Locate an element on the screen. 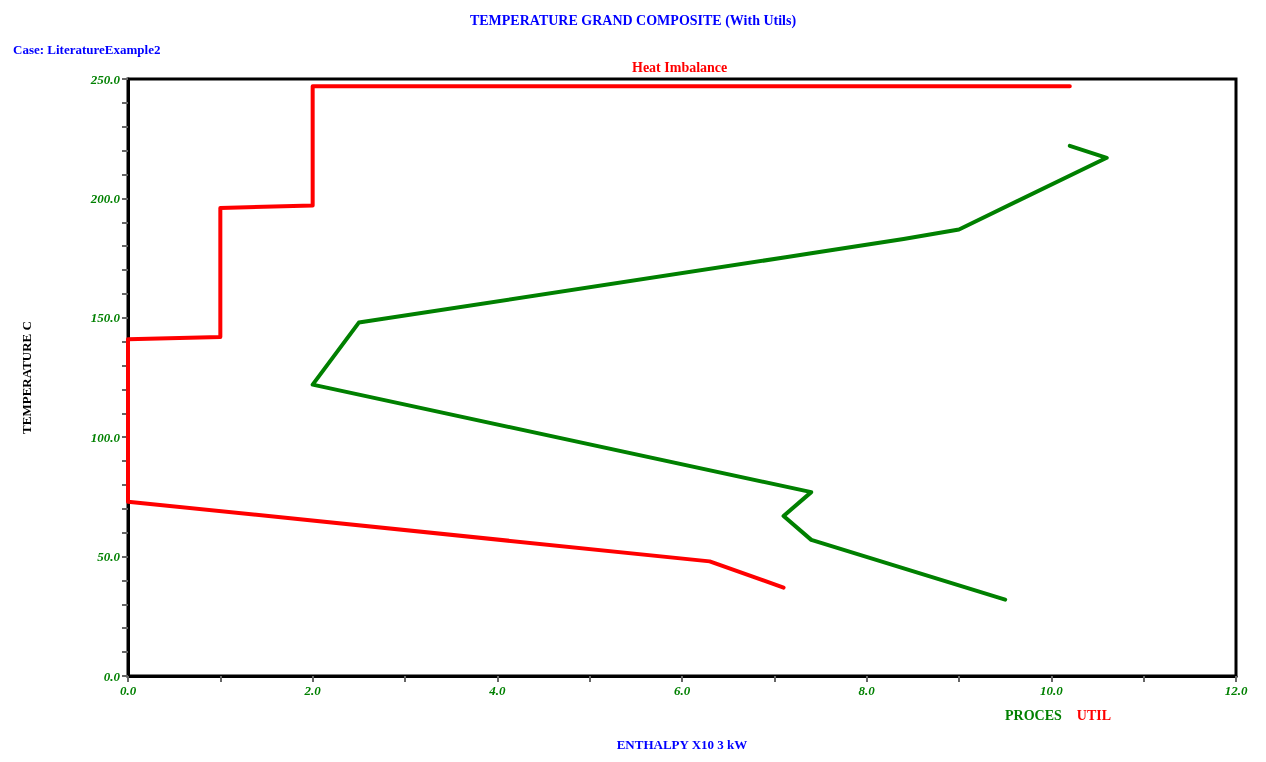 This screenshot has height=762, width=1266. x-tick-label: 6.0 is located at coordinates (682, 690).